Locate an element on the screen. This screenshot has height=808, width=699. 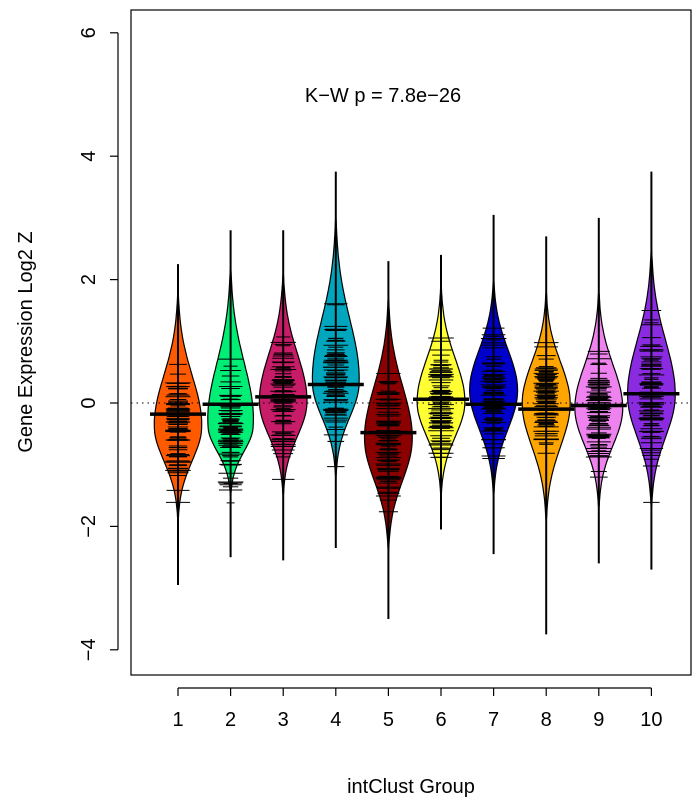
x-tick-label: 6 is located at coordinates (440, 720).